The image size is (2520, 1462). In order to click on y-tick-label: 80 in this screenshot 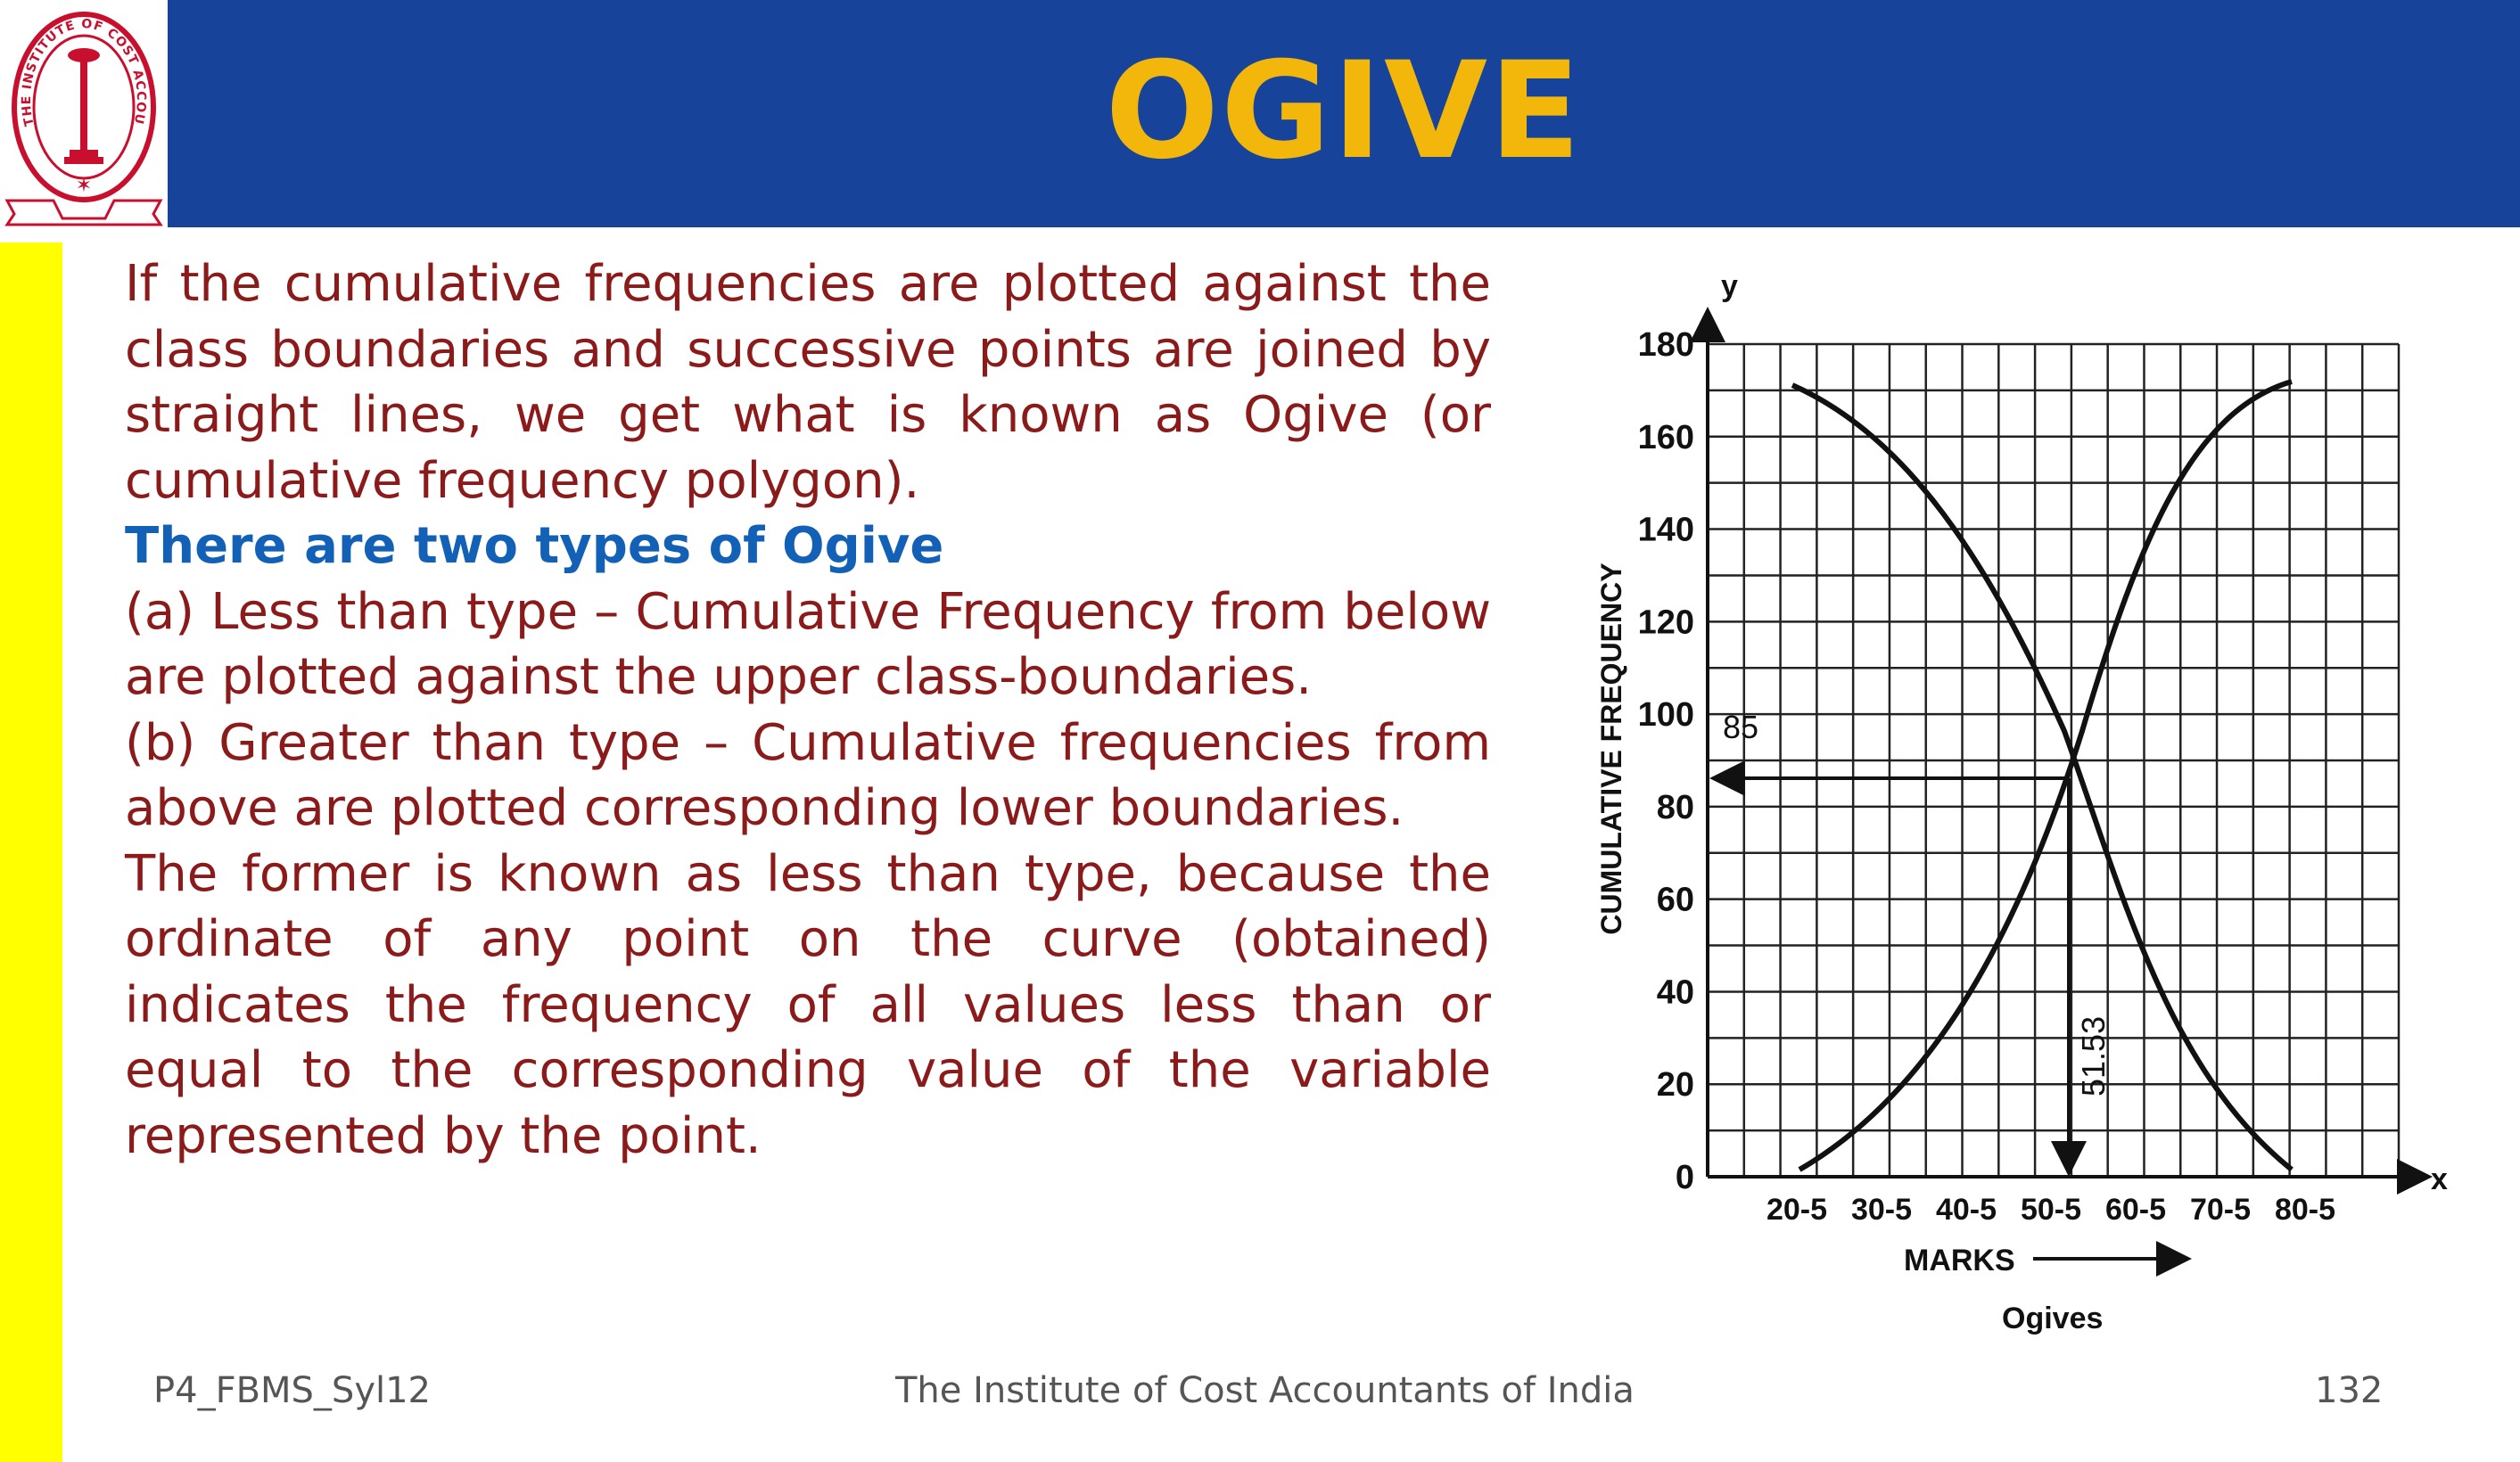, I will do `click(1675, 807)`.